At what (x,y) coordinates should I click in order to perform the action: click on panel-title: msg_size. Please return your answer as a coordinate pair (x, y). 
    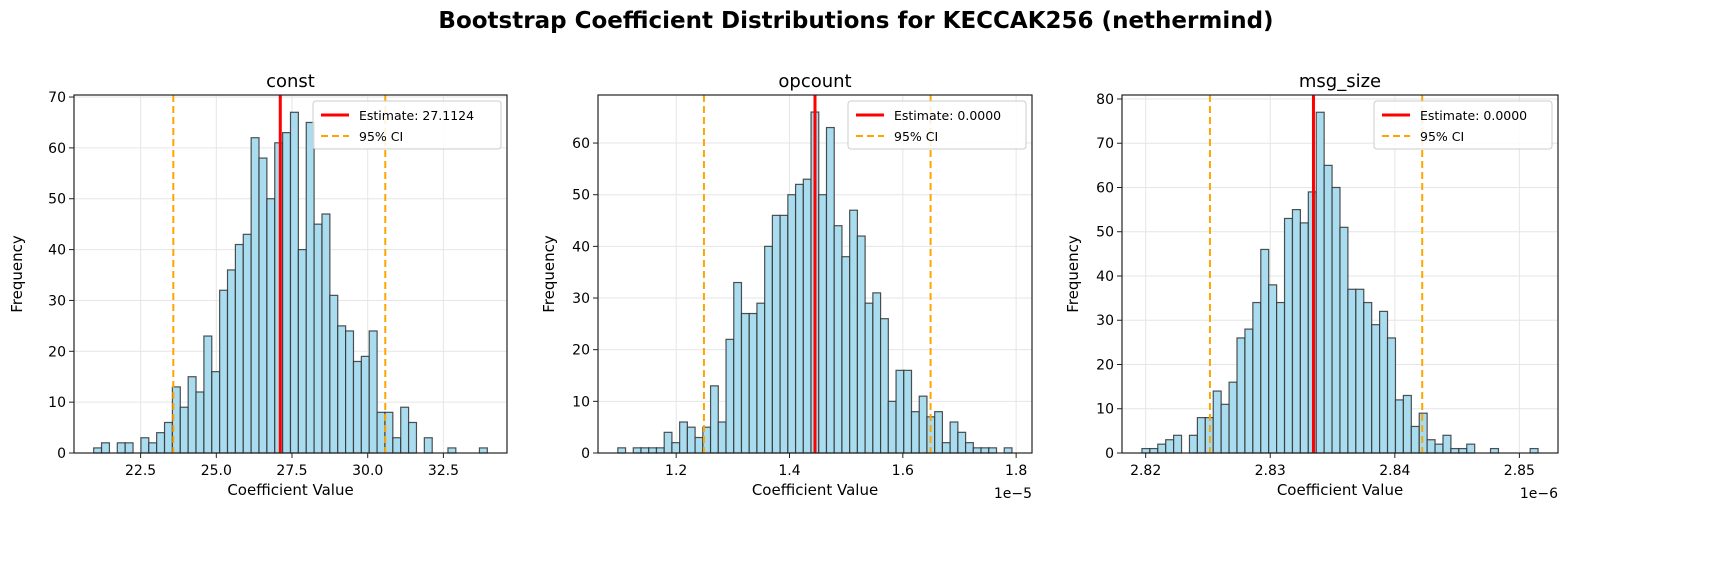
    Looking at the image, I should click on (1340, 81).